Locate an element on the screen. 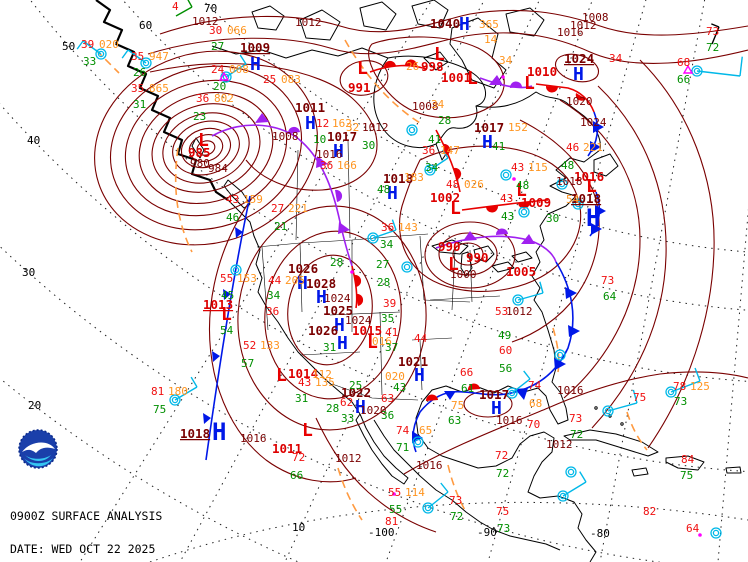 Image resolution: width=748 pixels, height=562 pixels. map-label: 802 is located at coordinates (224, 98).